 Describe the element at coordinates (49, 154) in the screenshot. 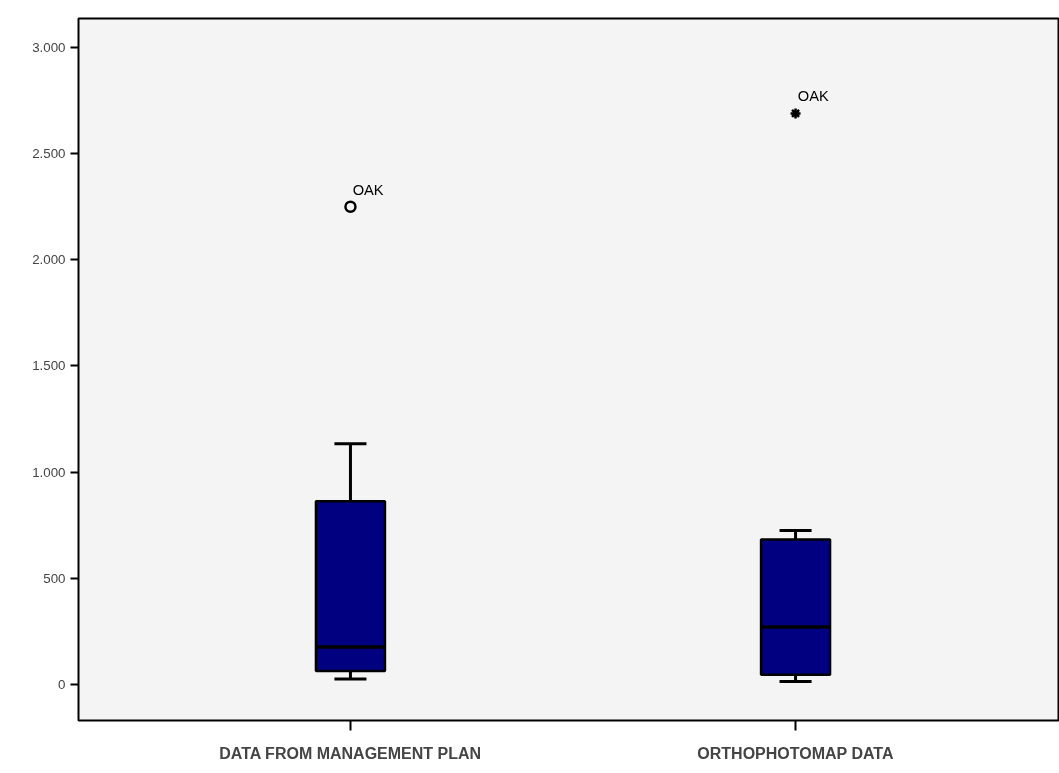

I see `y-tick-label: 2.500` at that location.